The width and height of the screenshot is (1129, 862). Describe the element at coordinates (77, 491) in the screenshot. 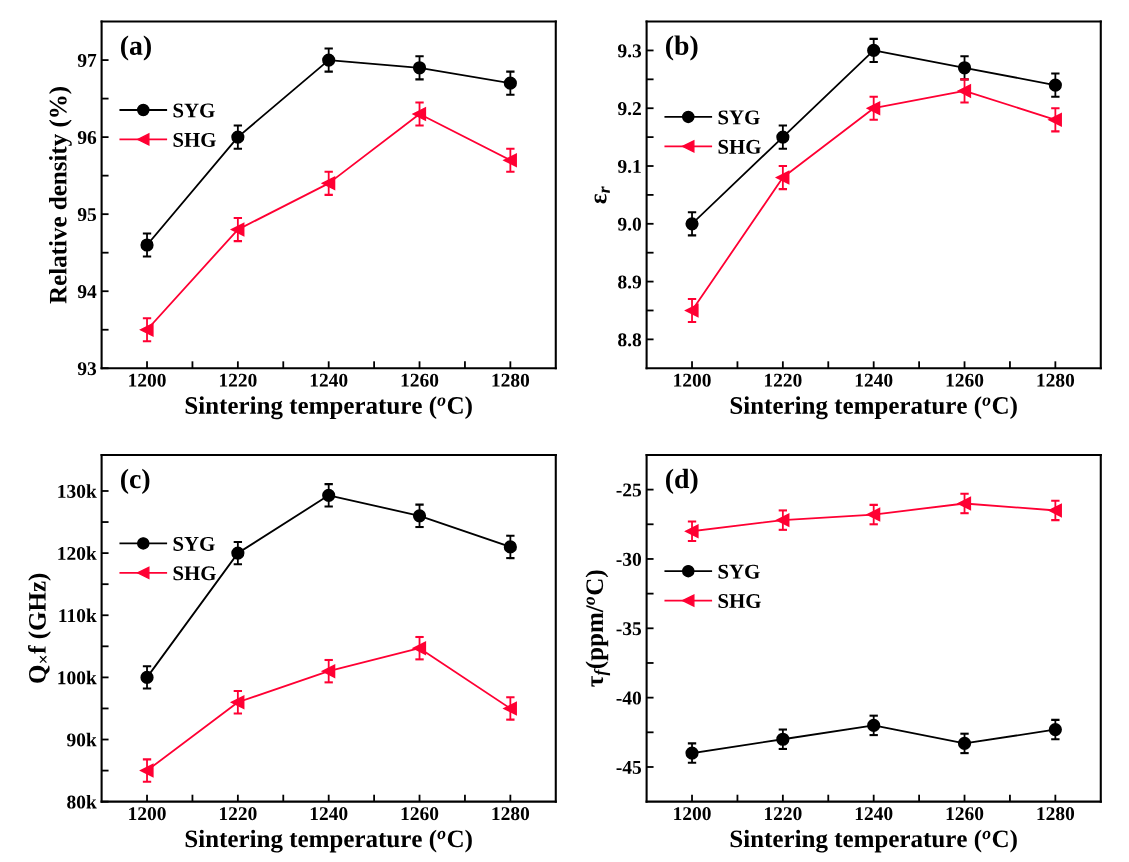

I see `y-tick-label: 130k` at that location.